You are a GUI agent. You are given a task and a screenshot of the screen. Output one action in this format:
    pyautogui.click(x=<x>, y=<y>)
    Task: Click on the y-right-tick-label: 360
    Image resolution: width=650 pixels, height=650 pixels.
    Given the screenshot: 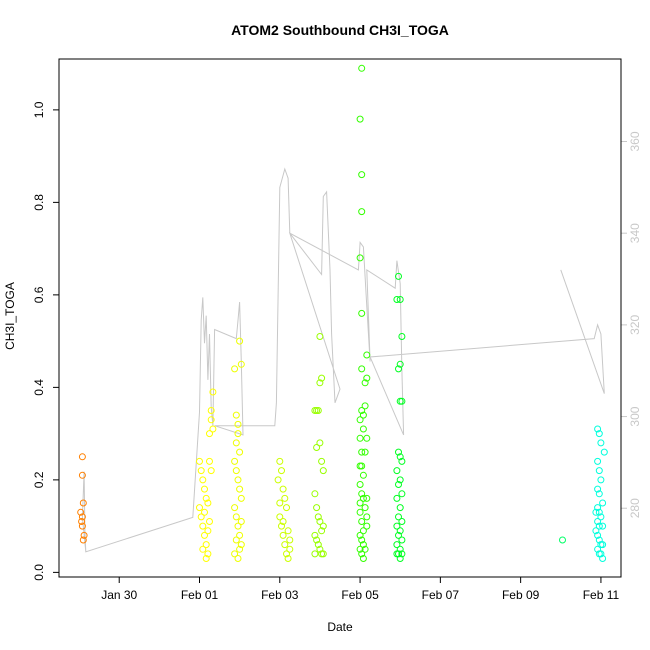 What is the action you would take?
    pyautogui.click(x=635, y=141)
    